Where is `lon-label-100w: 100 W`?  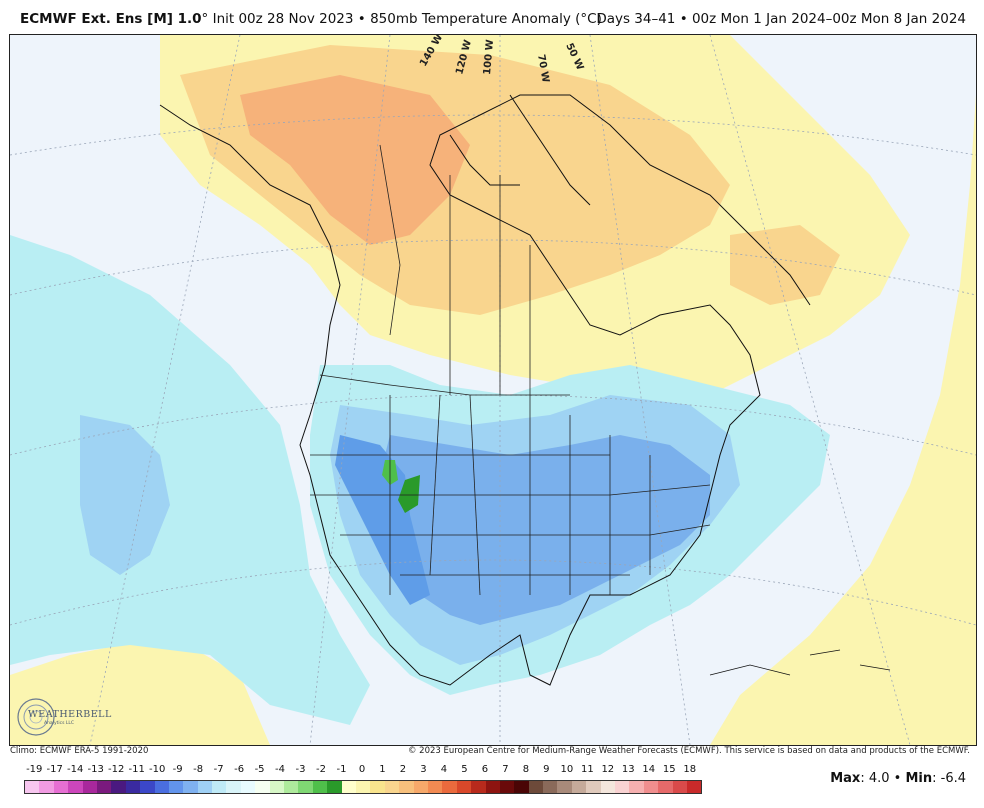 lon-label-100w: 100 W is located at coordinates (489, 57).